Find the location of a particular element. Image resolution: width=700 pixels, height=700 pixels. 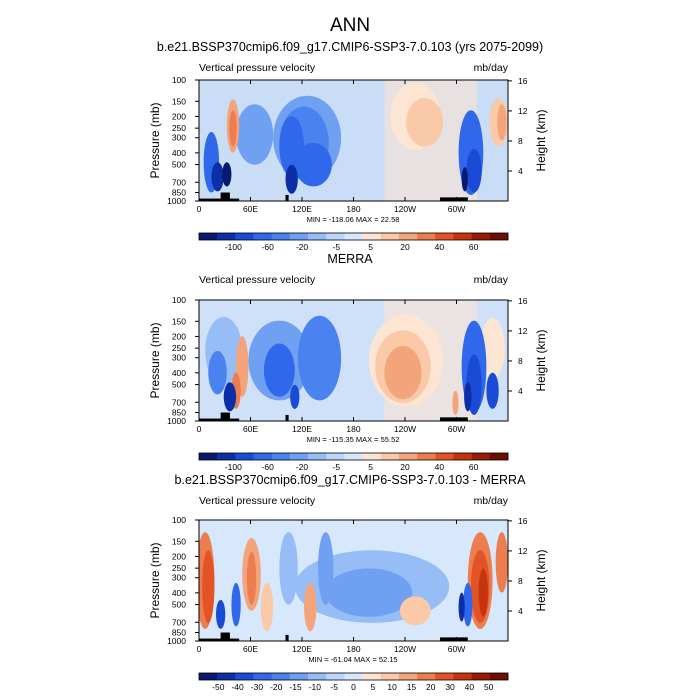

colorbar-label: -15 is located at coordinates (295, 687).